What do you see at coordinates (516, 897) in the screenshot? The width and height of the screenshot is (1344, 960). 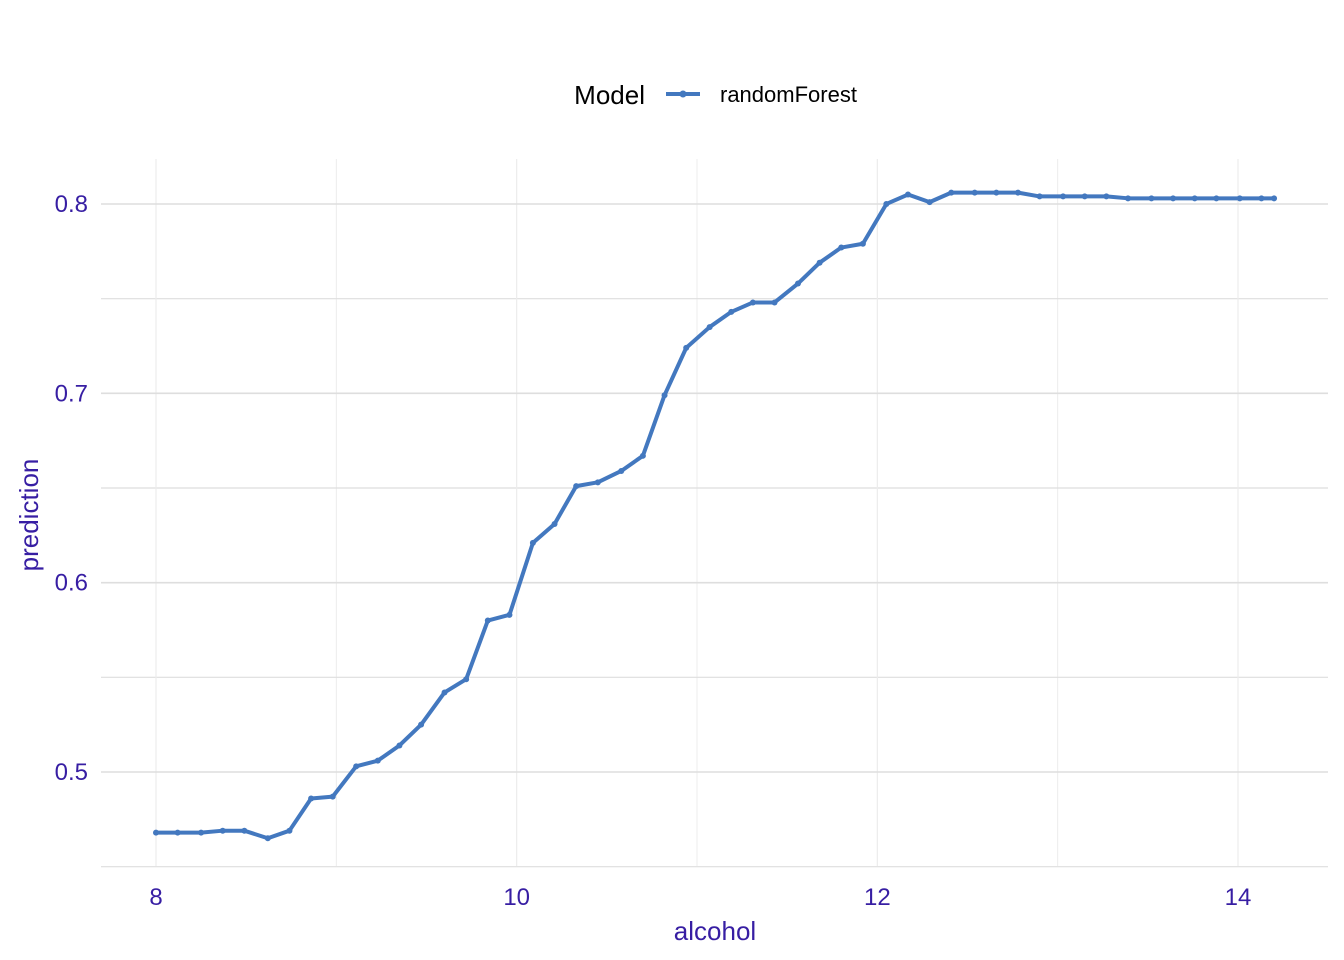 I see `x-tick-label: 10` at bounding box center [516, 897].